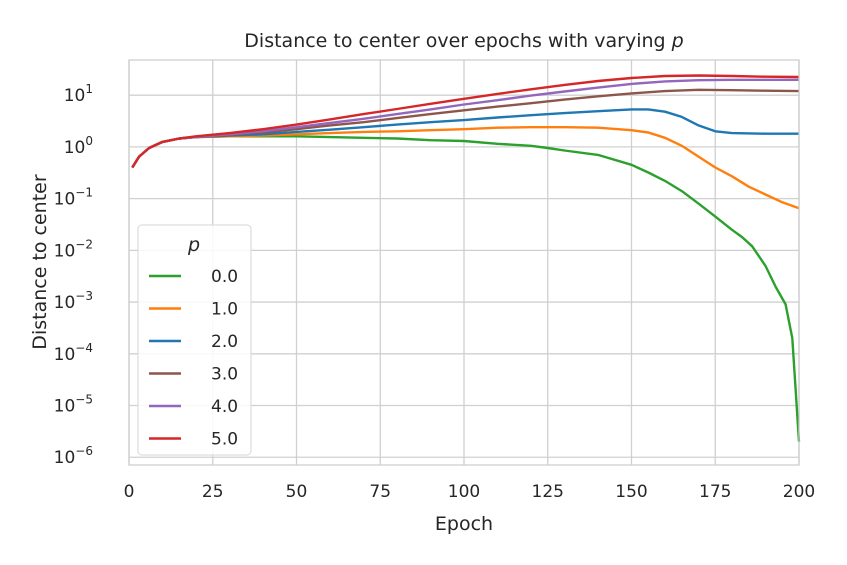 The image size is (847, 565). I want to click on legend-label-3.0: 3.0, so click(224, 375).